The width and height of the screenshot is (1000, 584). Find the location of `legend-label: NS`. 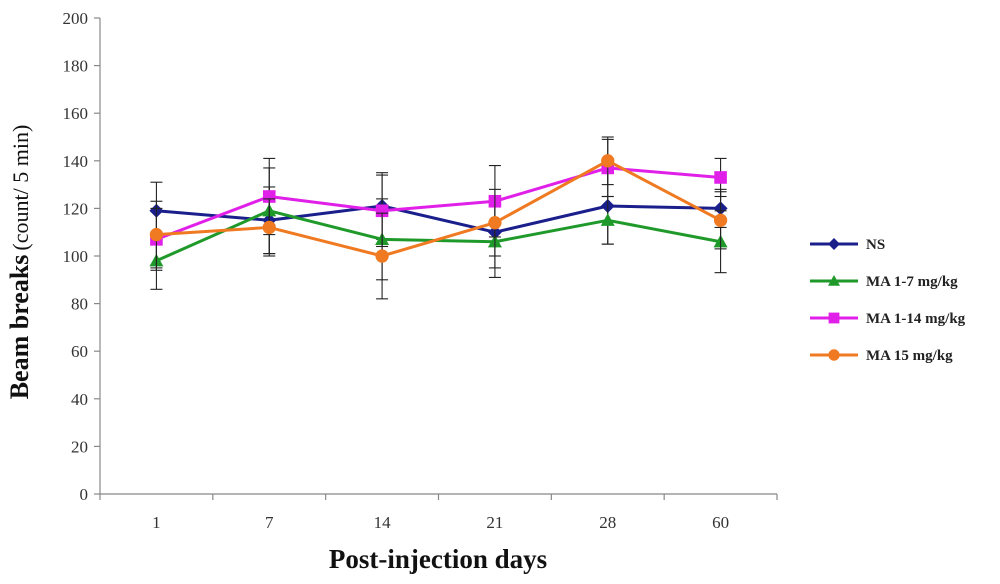

legend-label: NS is located at coordinates (875, 245).